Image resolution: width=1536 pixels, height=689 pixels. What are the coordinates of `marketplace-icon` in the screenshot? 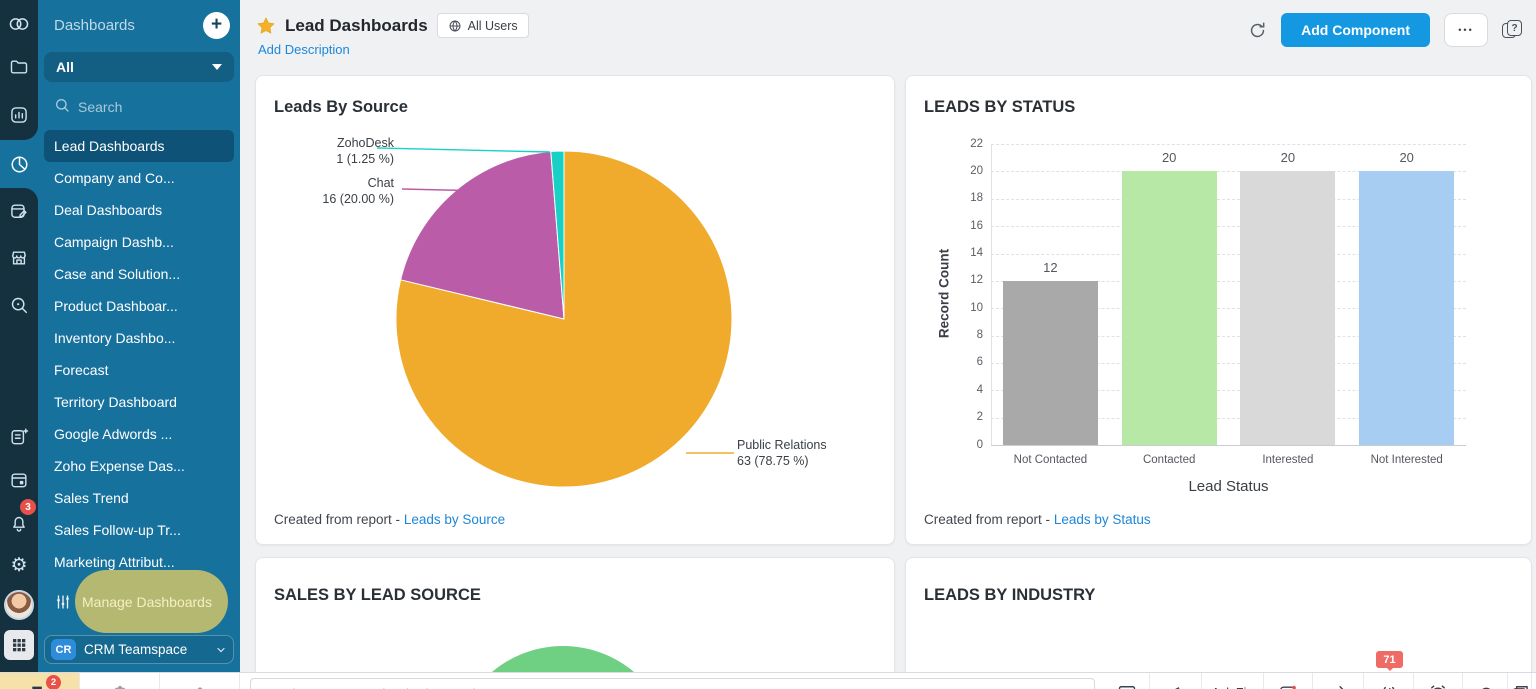 It's located at (19, 258).